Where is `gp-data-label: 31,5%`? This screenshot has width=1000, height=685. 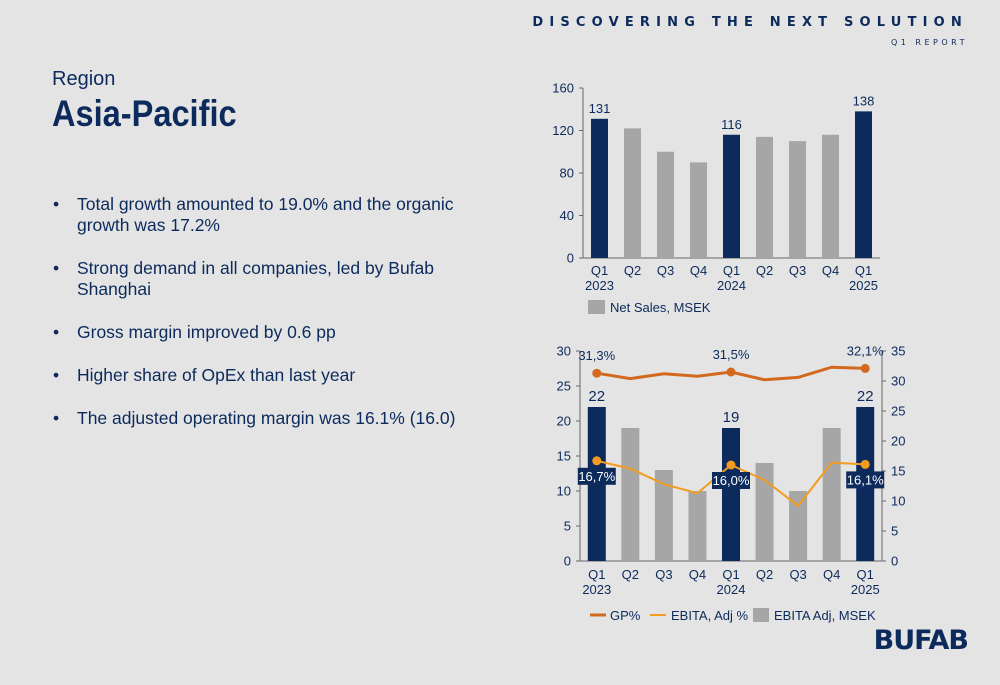
gp-data-label: 31,5% is located at coordinates (731, 354).